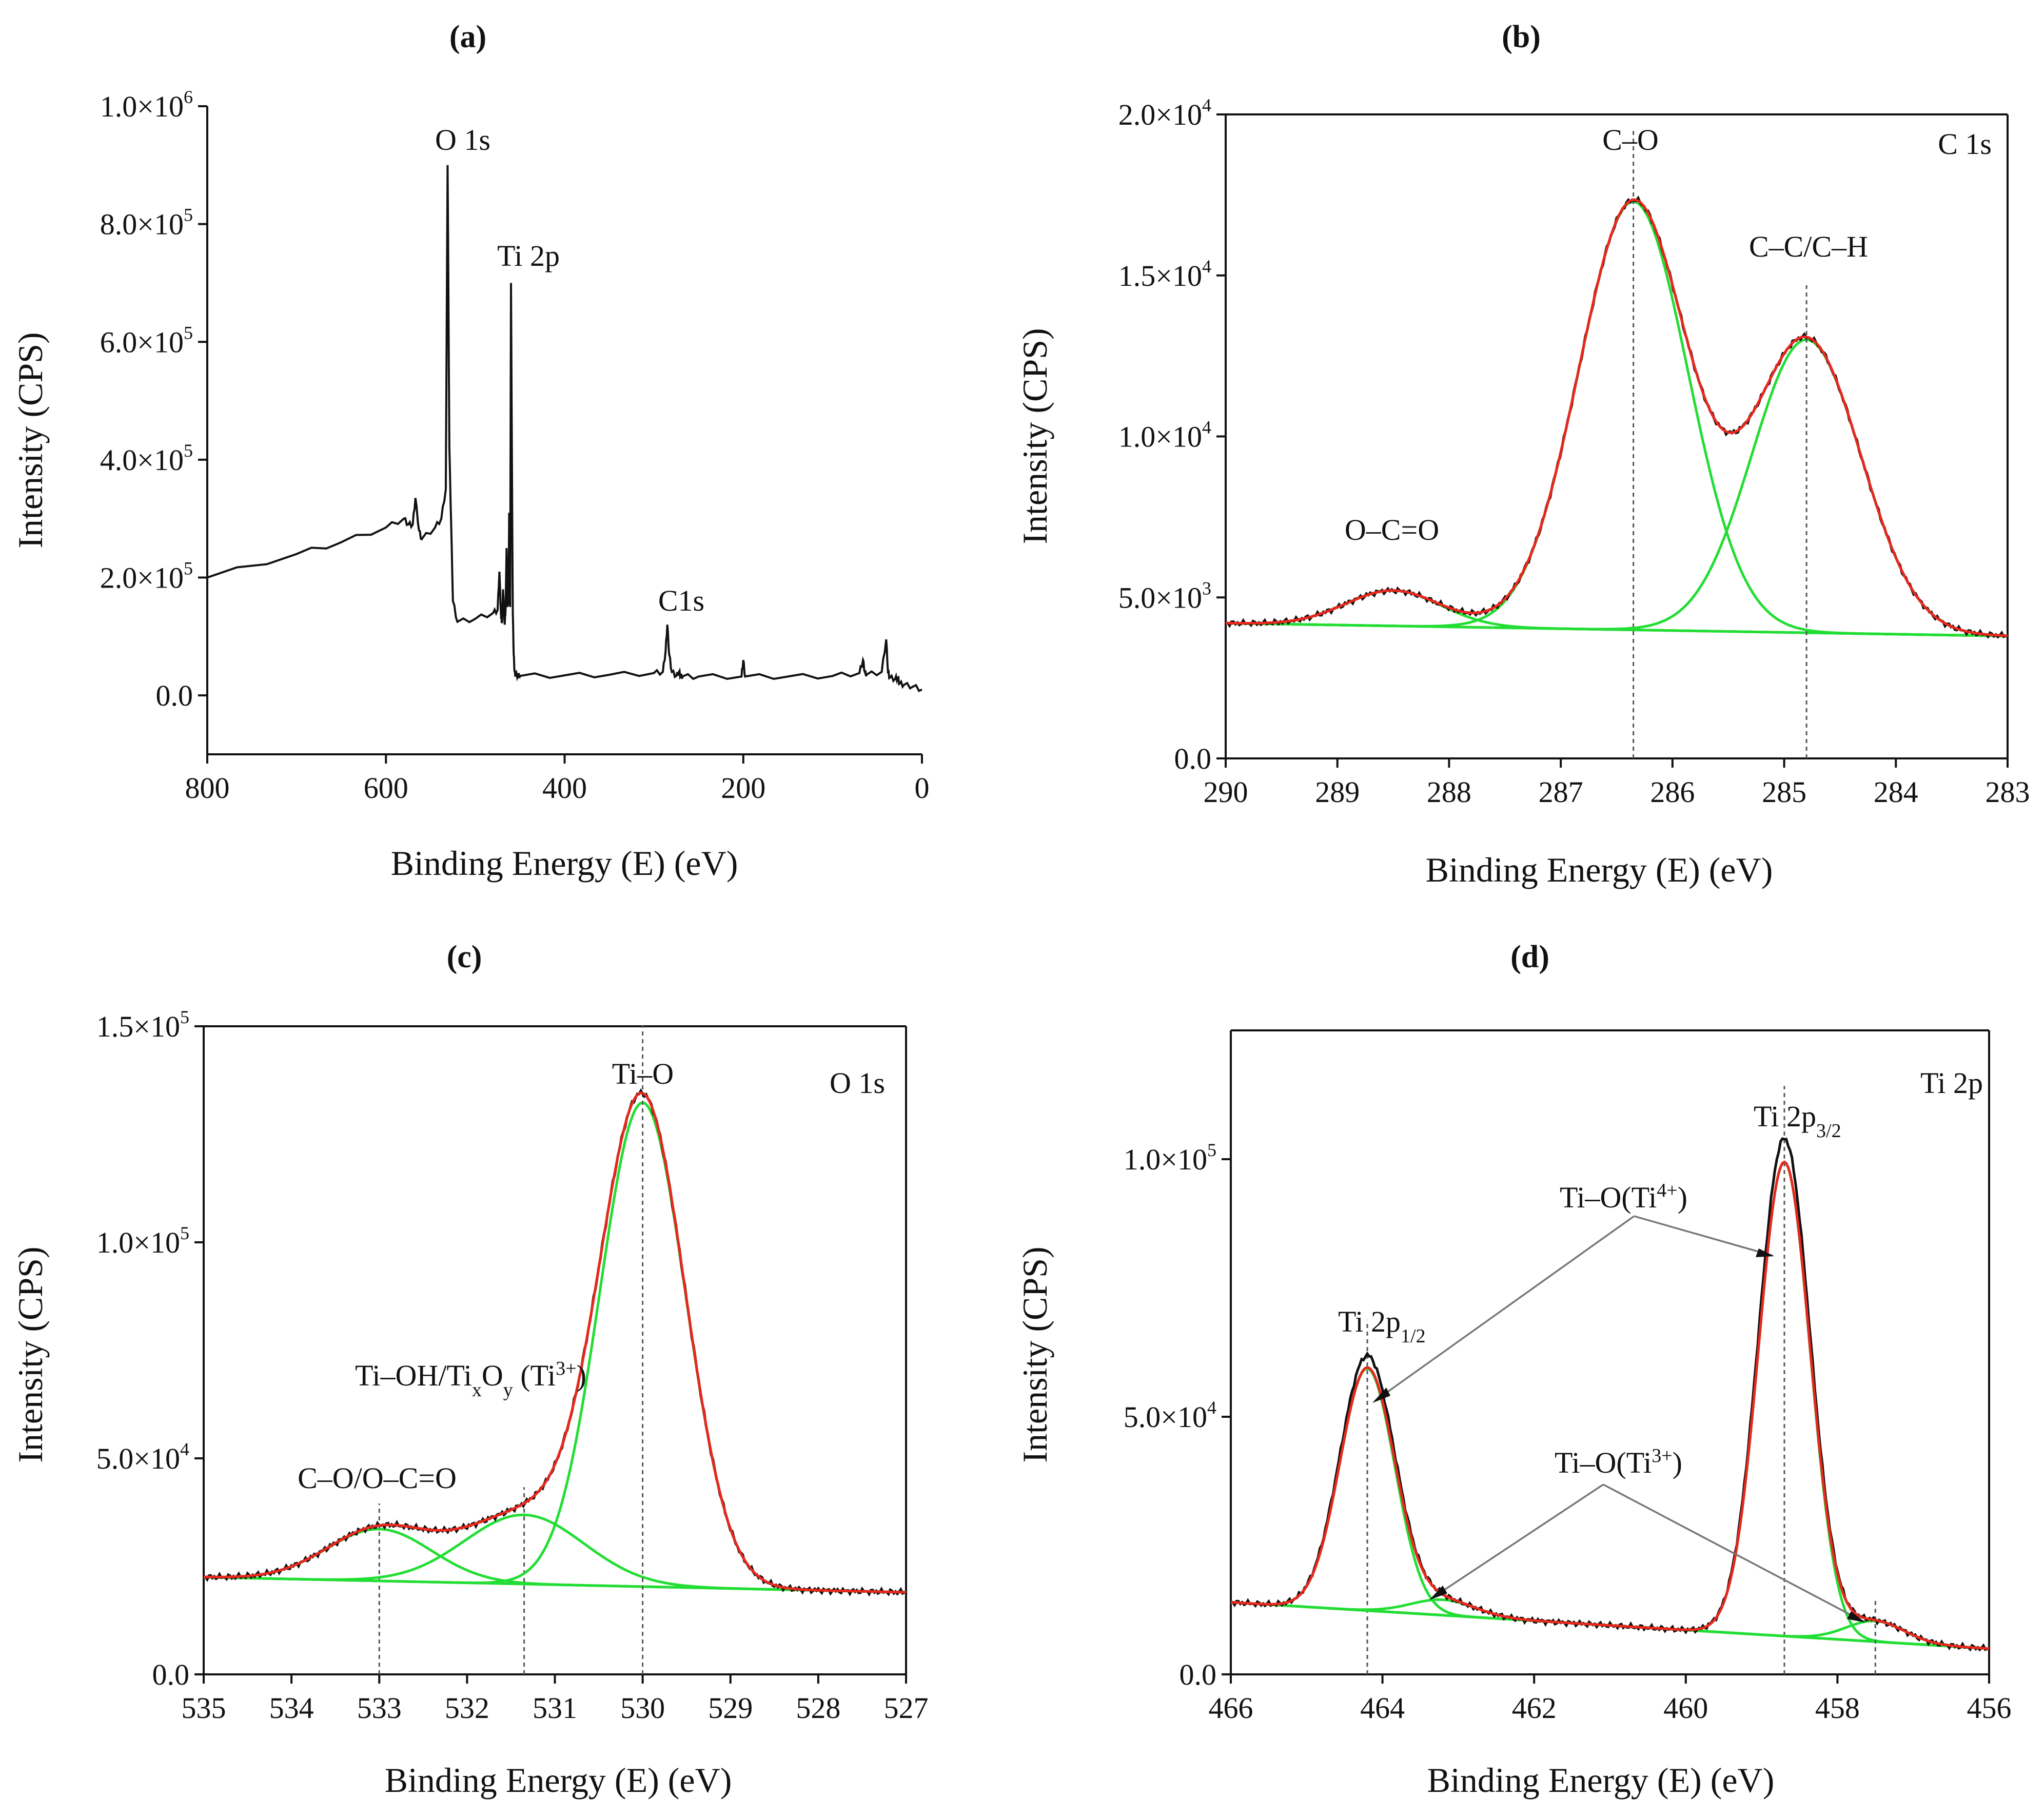 The image size is (2044, 1816). What do you see at coordinates (1630, 140) in the screenshot?
I see `panel-b-peak-label-co: C–O` at bounding box center [1630, 140].